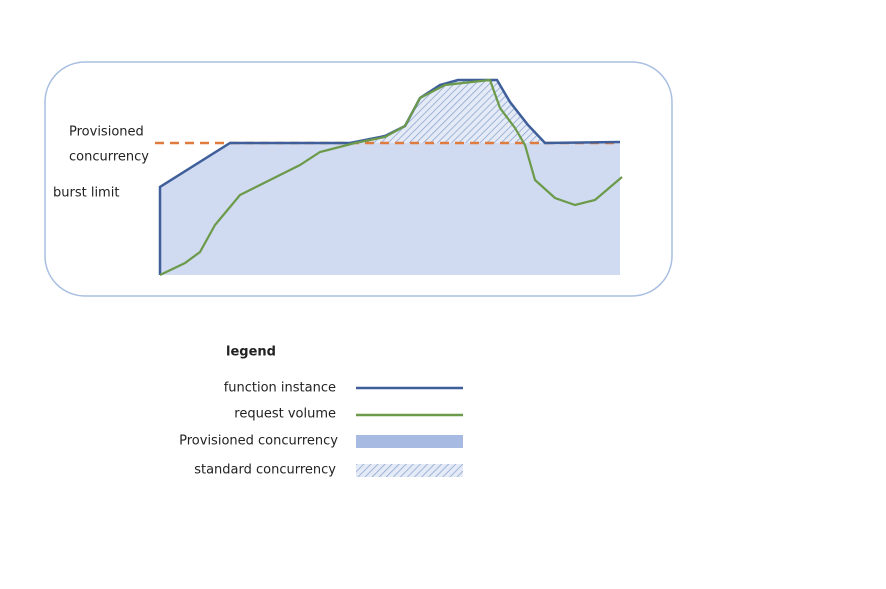 This screenshot has height=589, width=886. I want to click on label: Provisioned, so click(106, 132).